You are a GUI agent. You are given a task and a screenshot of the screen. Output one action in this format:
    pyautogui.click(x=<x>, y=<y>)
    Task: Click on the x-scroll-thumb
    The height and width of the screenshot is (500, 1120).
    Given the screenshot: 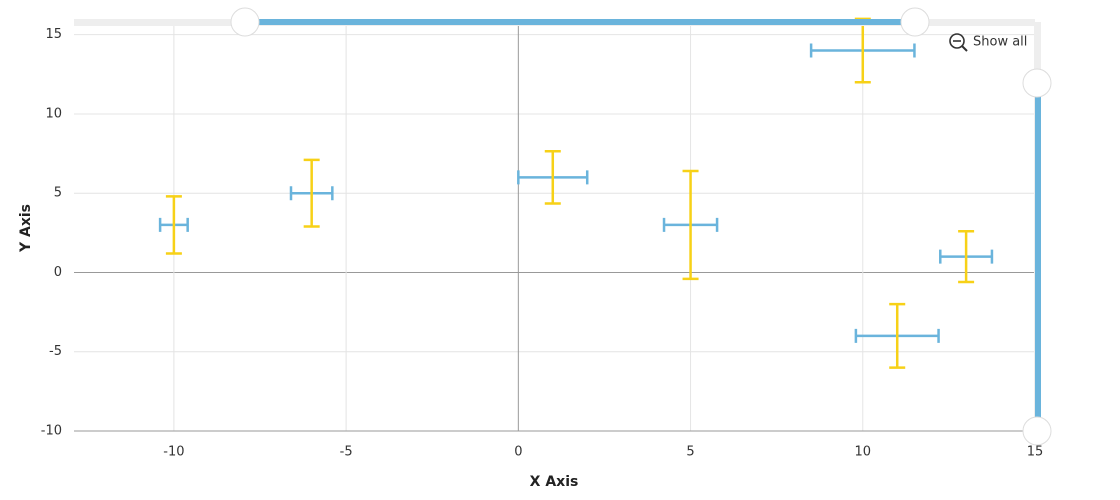 What is the action you would take?
    pyautogui.click(x=580, y=22)
    